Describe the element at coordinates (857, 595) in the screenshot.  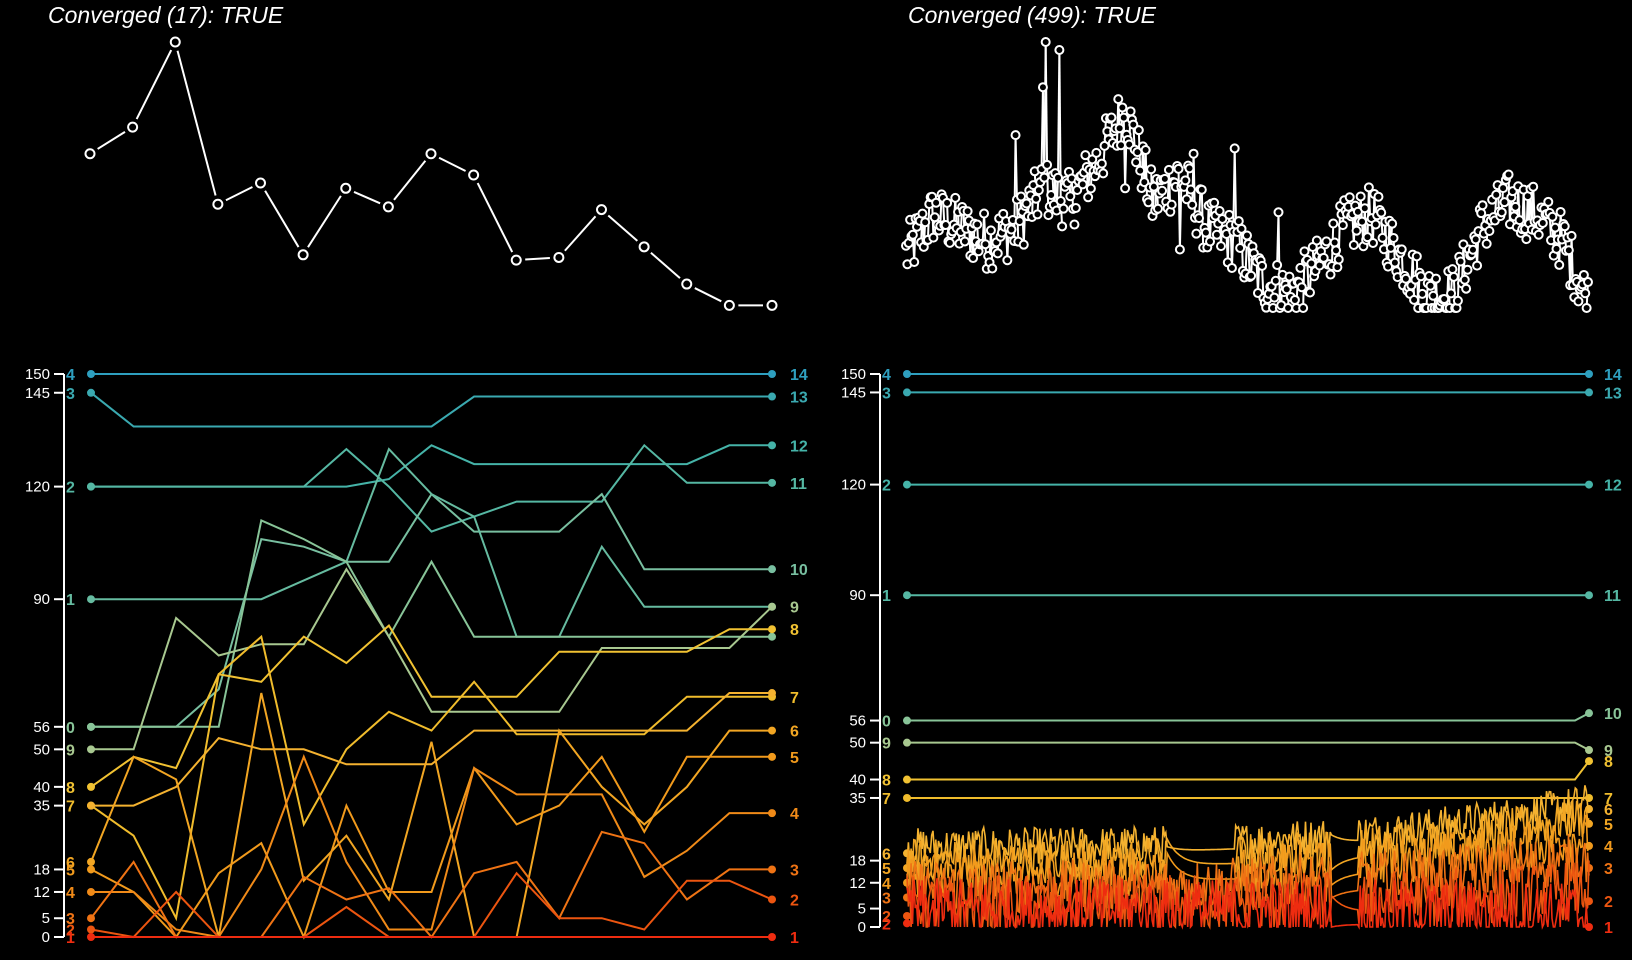
I see `y-tick-label-right: 90` at that location.